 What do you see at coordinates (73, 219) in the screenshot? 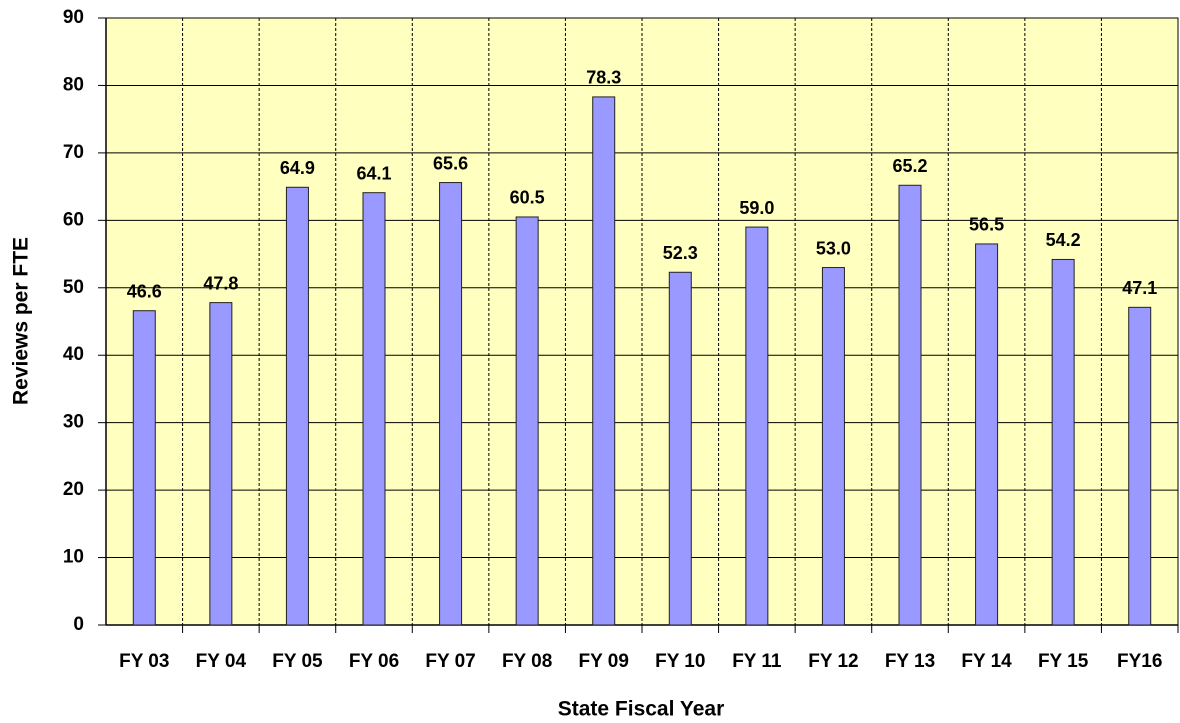
I see `y-tick-label: 60` at bounding box center [73, 219].